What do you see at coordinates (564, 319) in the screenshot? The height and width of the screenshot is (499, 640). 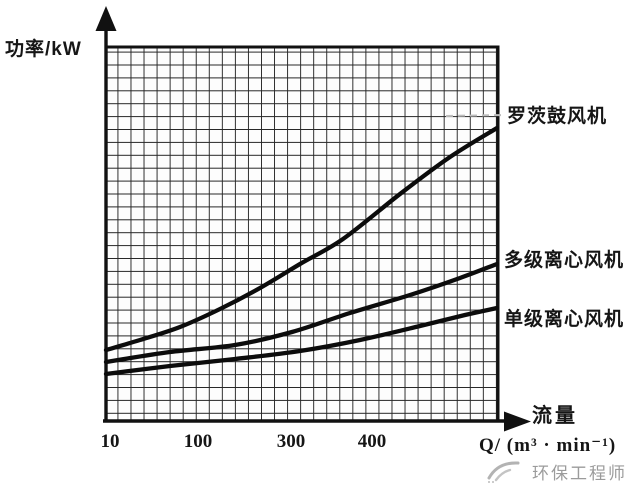 I see `curve-label-2: 单级离心风机` at bounding box center [564, 319].